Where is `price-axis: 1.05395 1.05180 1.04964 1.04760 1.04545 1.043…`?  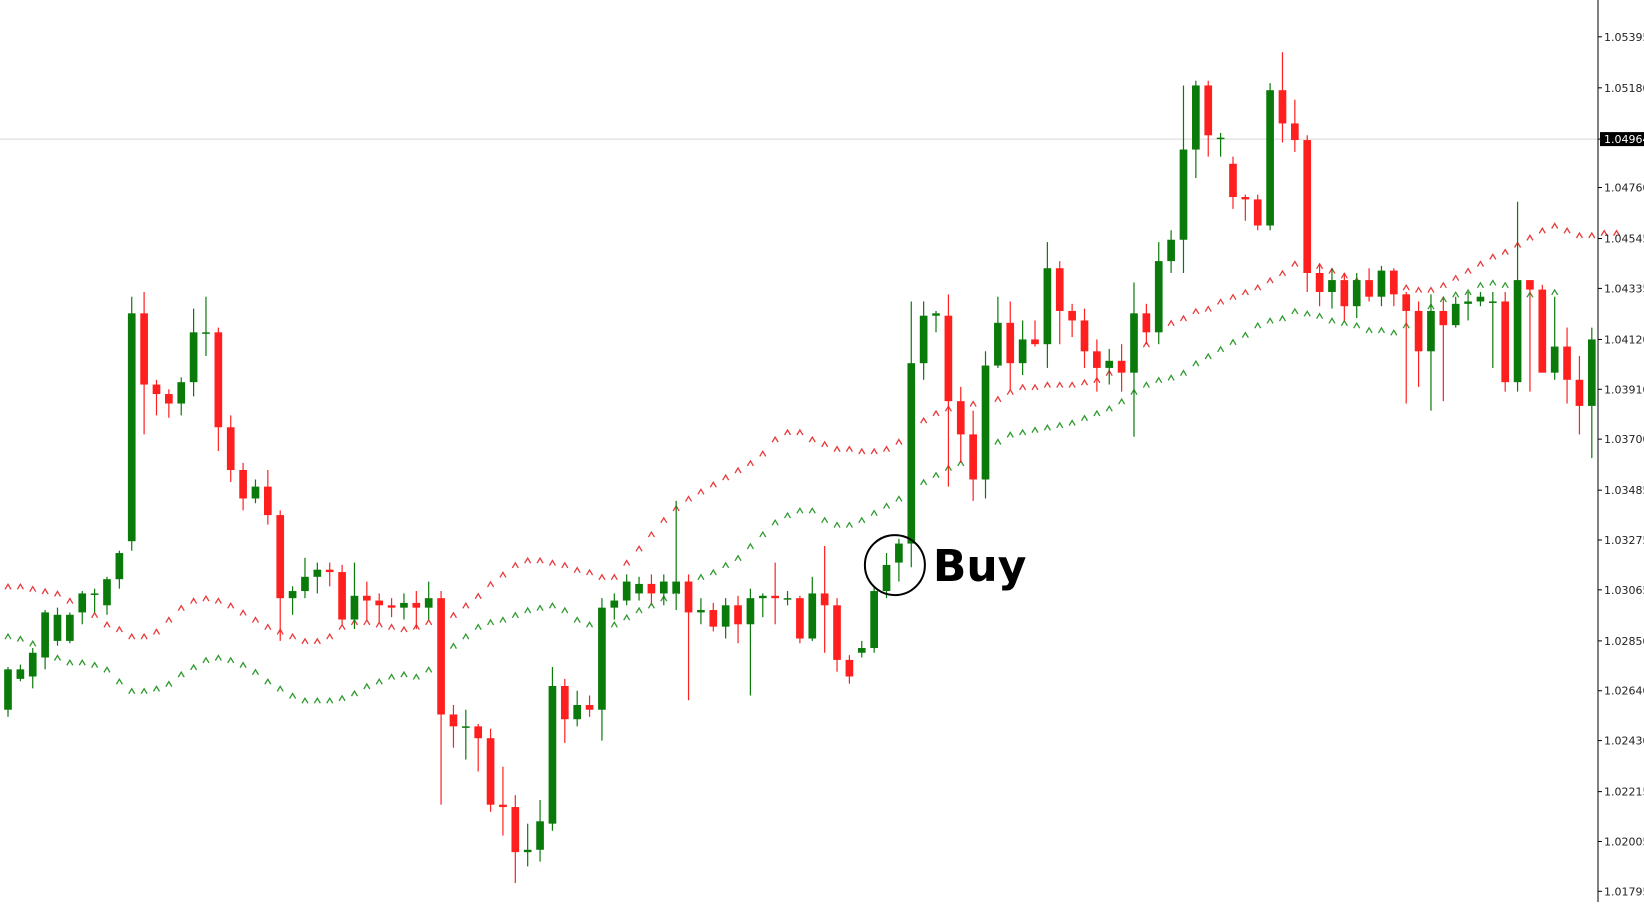
price-axis: 1.05395 1.05180 1.04964 1.04760 1.04545 1.043… is located at coordinates (1620, 451).